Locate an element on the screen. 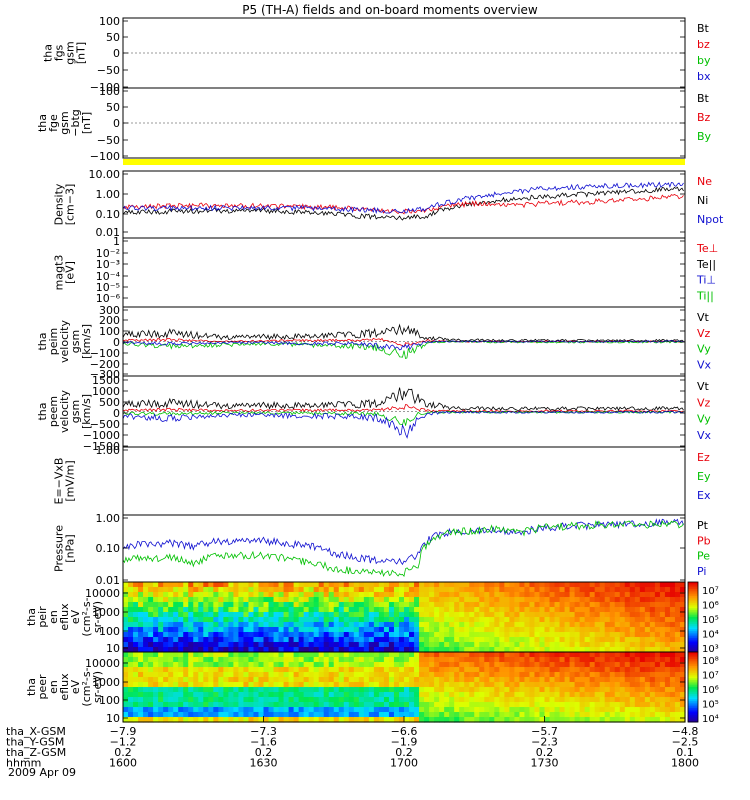 The width and height of the screenshot is (750, 800). series-line-vt is located at coordinates (403, 399).